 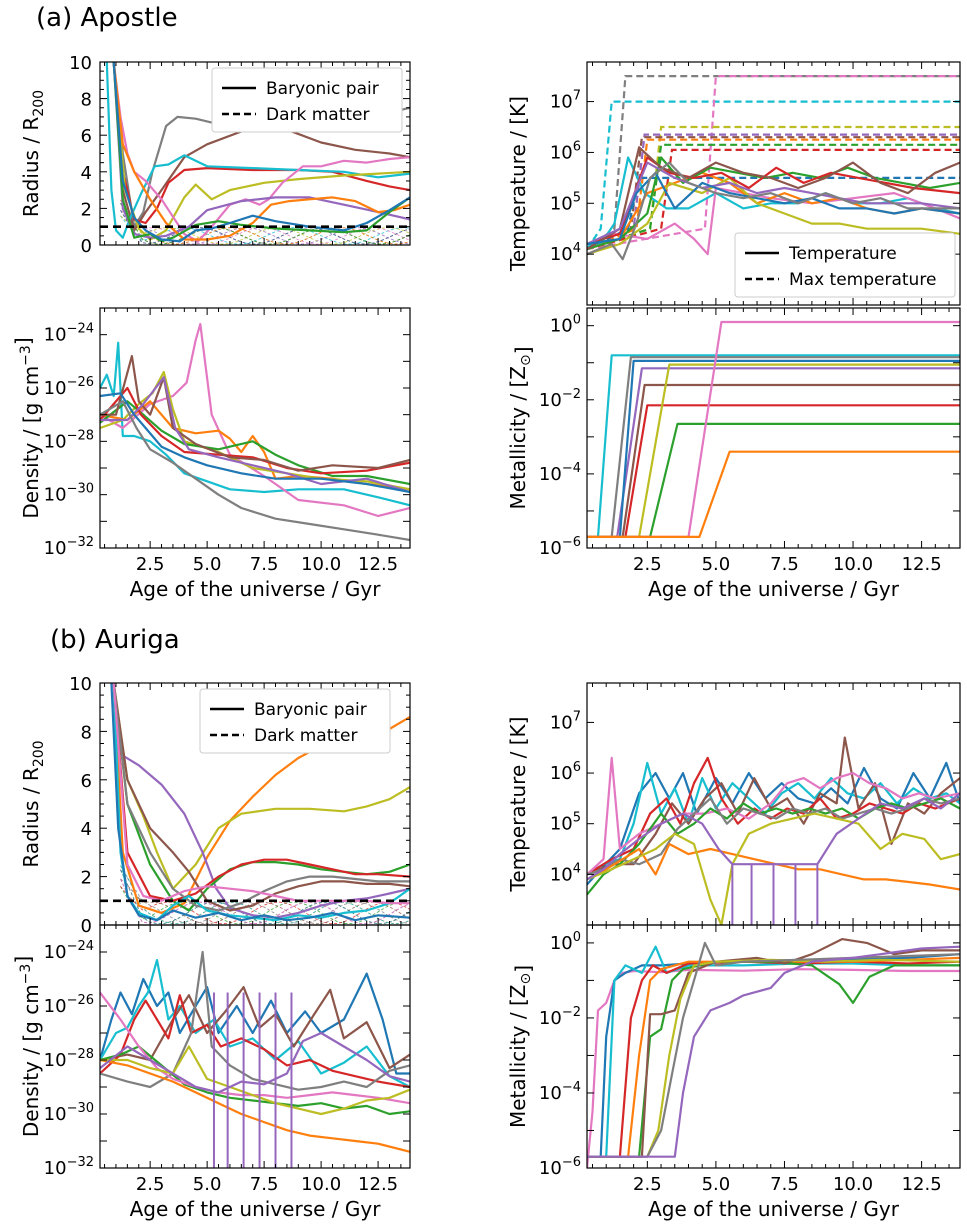 I want to click on apostle-density-xtick-label: 5.0, so click(x=207, y=564).